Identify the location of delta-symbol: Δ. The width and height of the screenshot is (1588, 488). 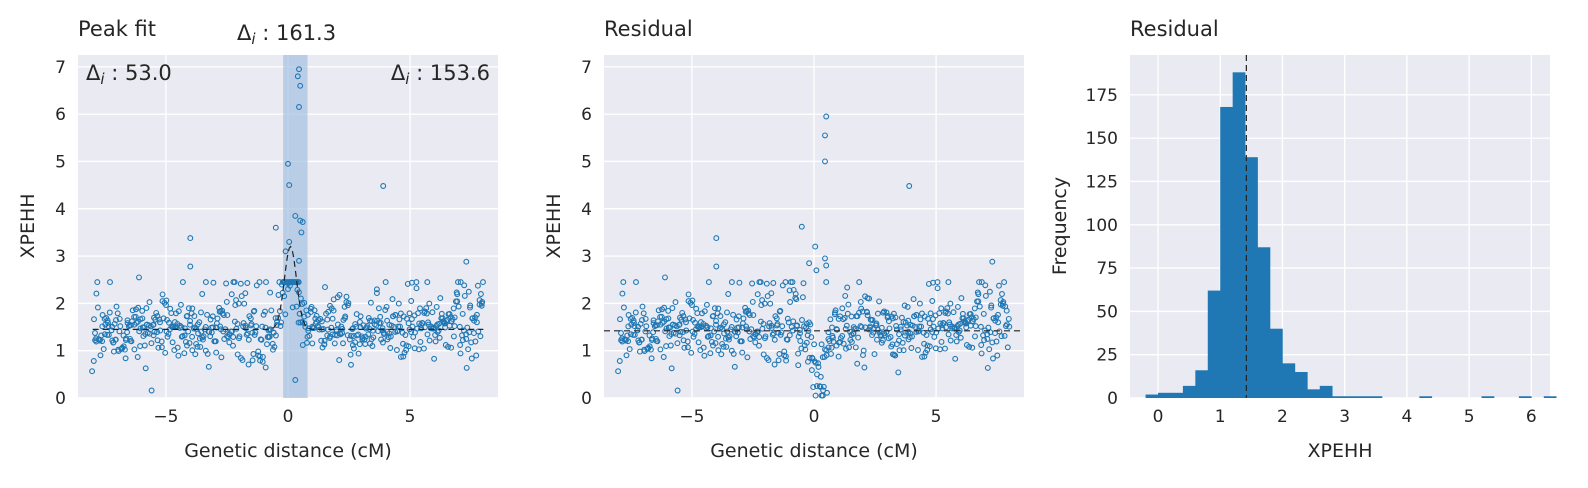
(398, 73).